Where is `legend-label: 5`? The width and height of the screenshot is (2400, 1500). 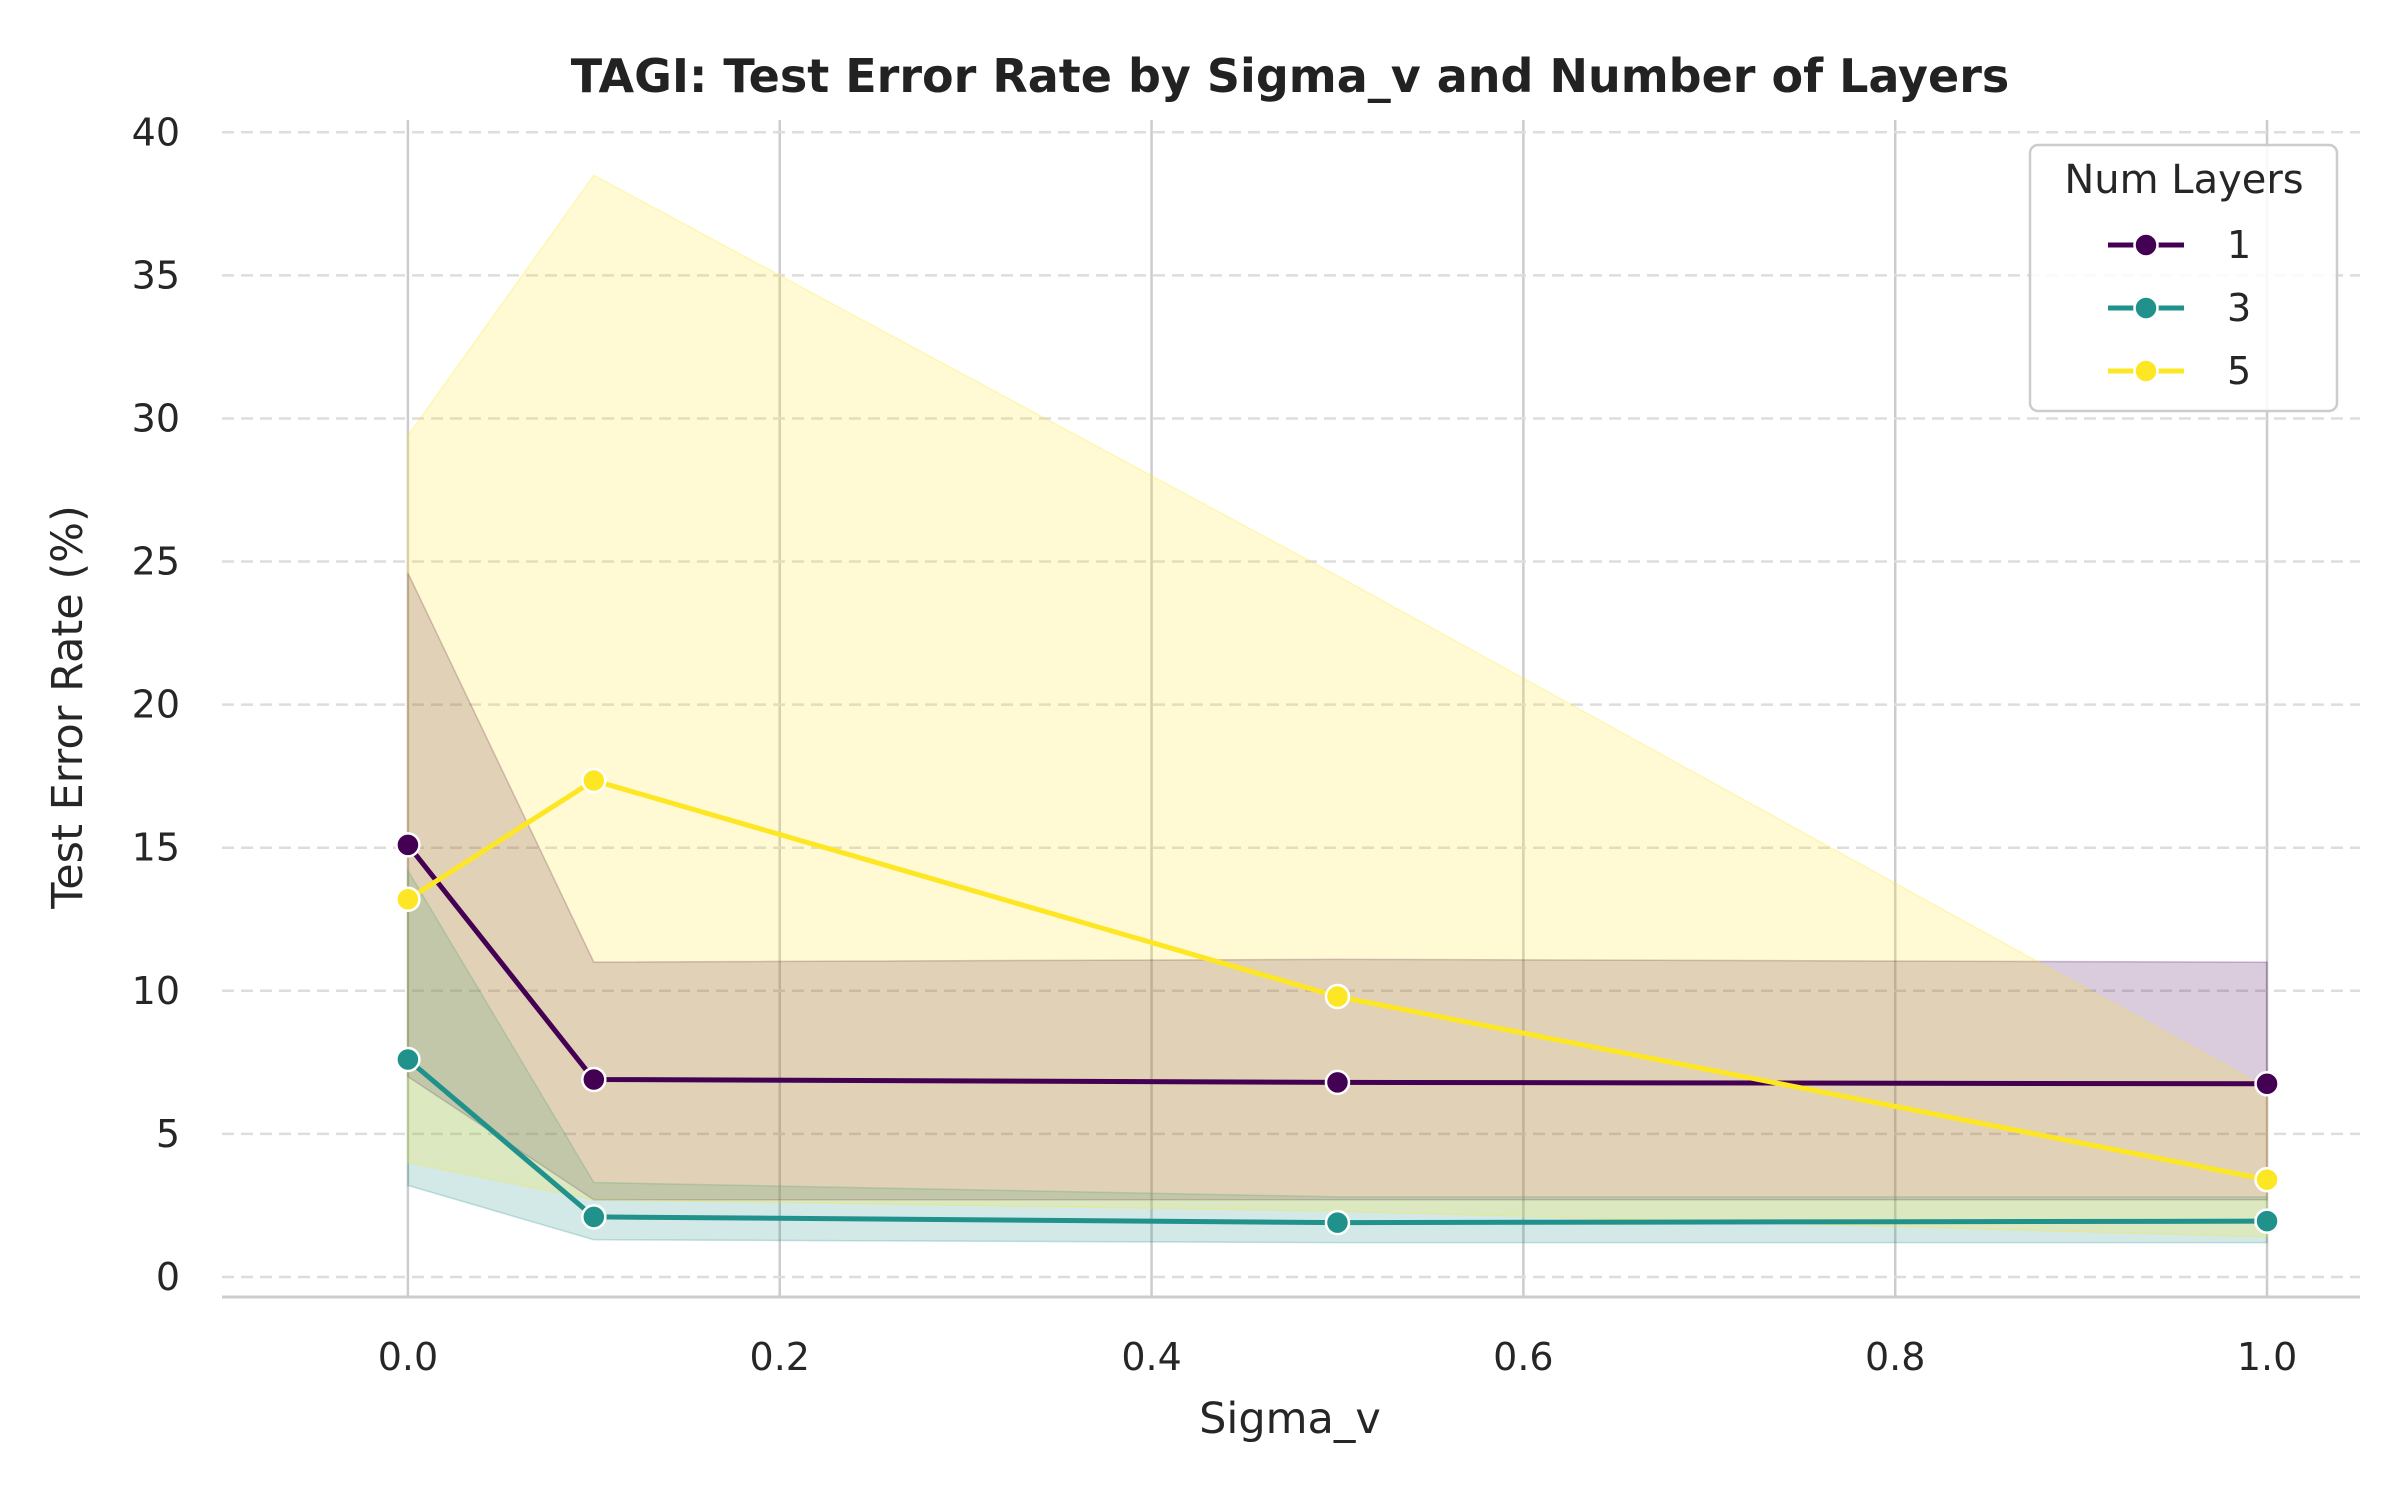 legend-label: 5 is located at coordinates (2239, 371).